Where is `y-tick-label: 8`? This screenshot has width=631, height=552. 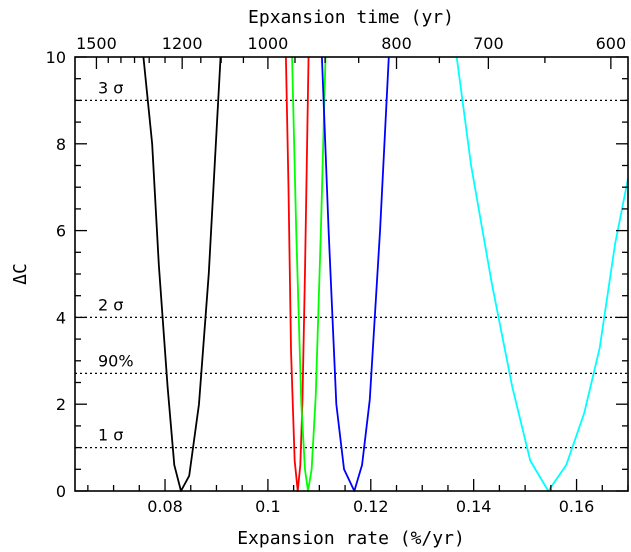
y-tick-label: 8 is located at coordinates (61, 144).